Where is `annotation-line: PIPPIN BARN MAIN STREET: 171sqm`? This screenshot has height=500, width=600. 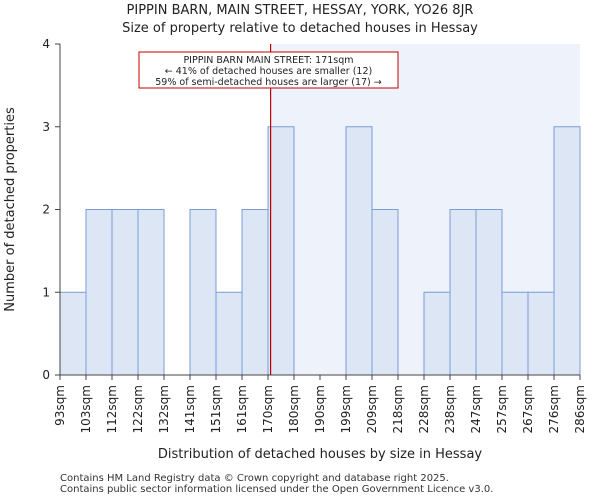
annotation-line: PIPPIN BARN MAIN STREET: 171sqm is located at coordinates (268, 60).